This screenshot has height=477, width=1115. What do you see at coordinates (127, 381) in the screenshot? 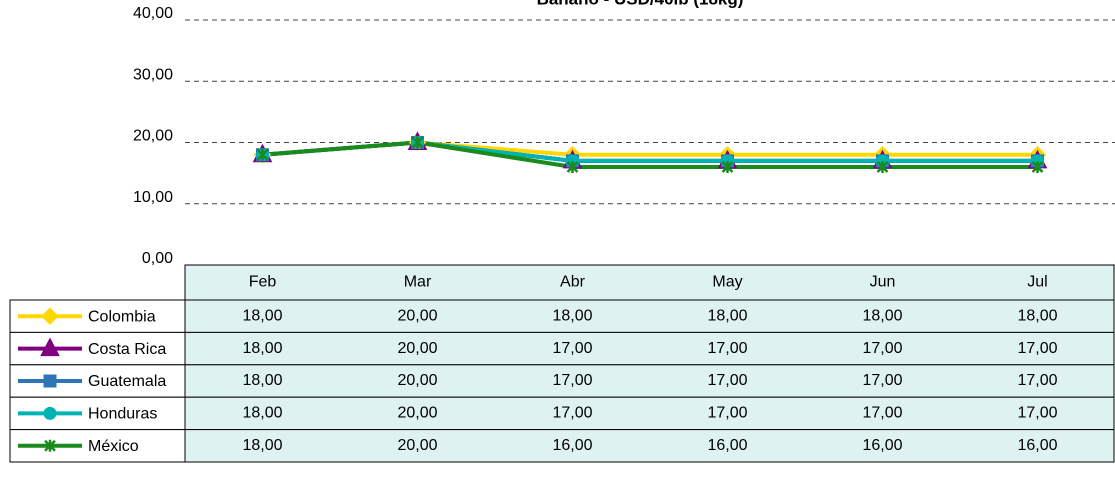
I see `legend-label: Guatemala` at bounding box center [127, 381].